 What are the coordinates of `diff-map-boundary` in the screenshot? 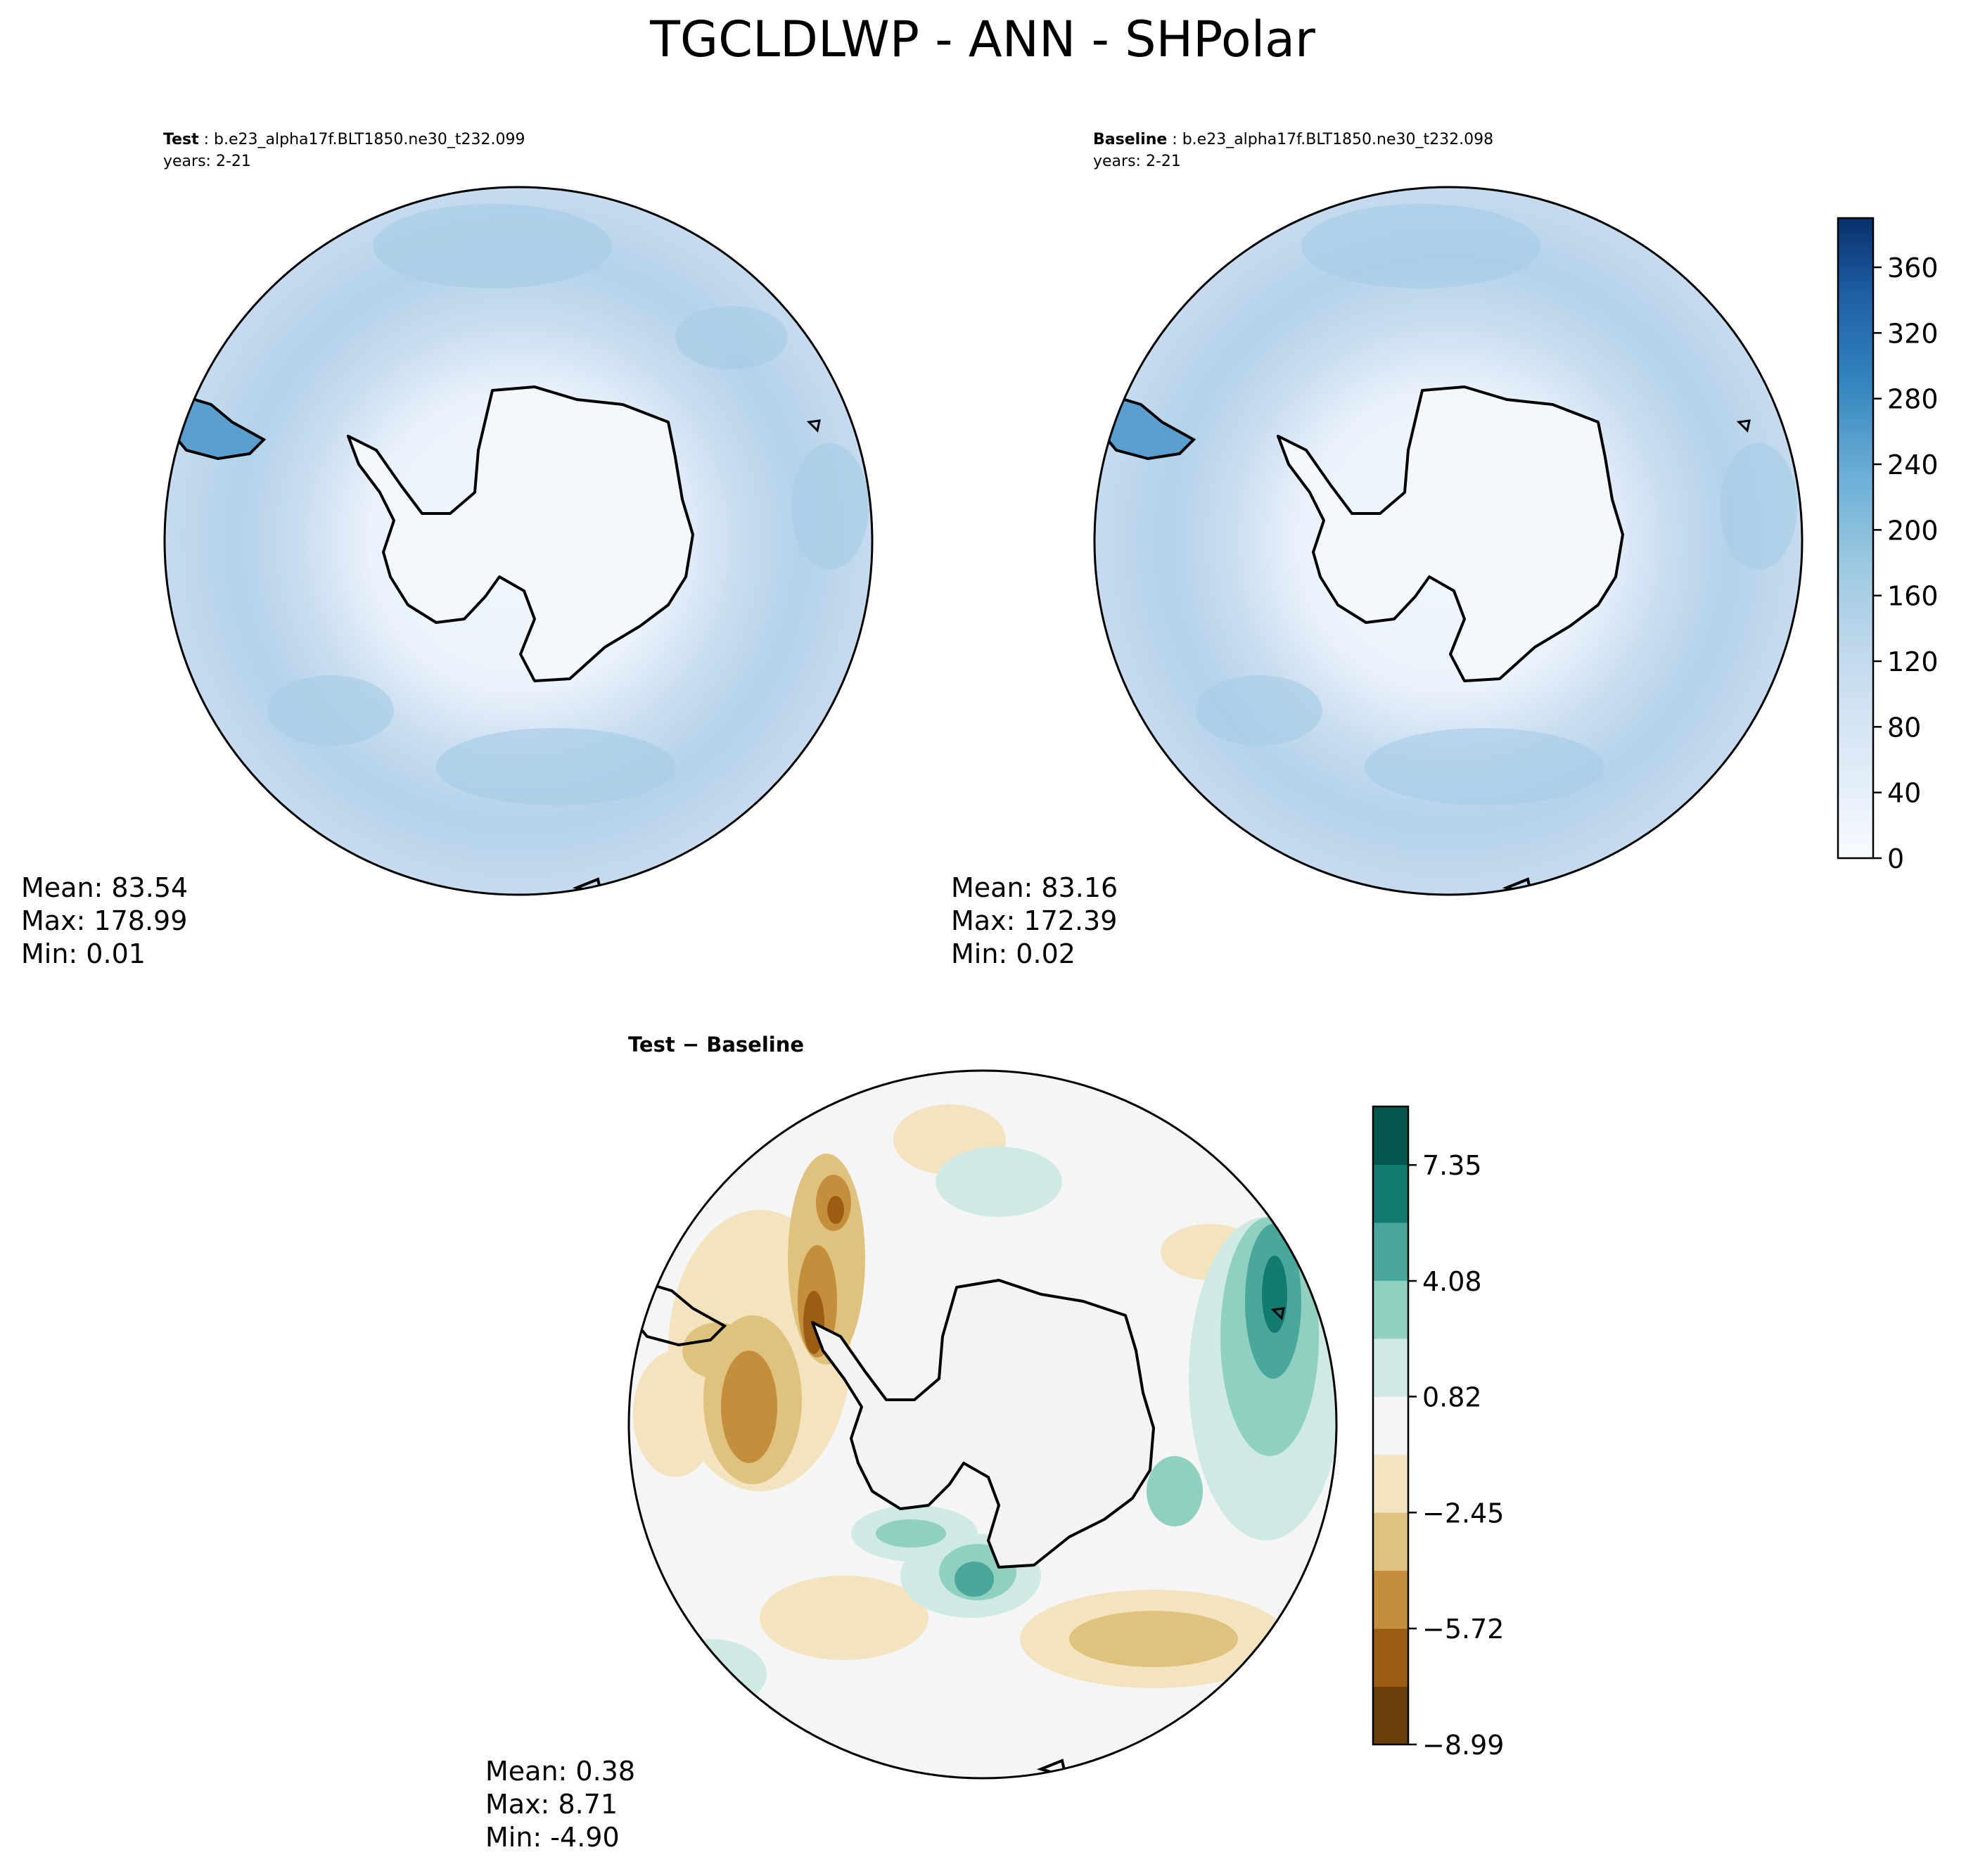 It's located at (982, 1424).